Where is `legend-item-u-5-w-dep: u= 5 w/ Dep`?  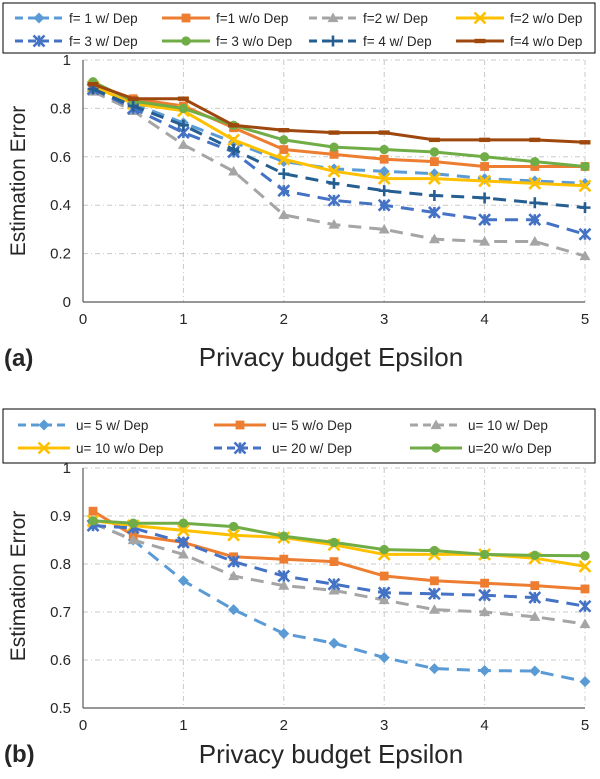 legend-item-u-5-w-dep: u= 5 w/ Dep is located at coordinates (83, 425).